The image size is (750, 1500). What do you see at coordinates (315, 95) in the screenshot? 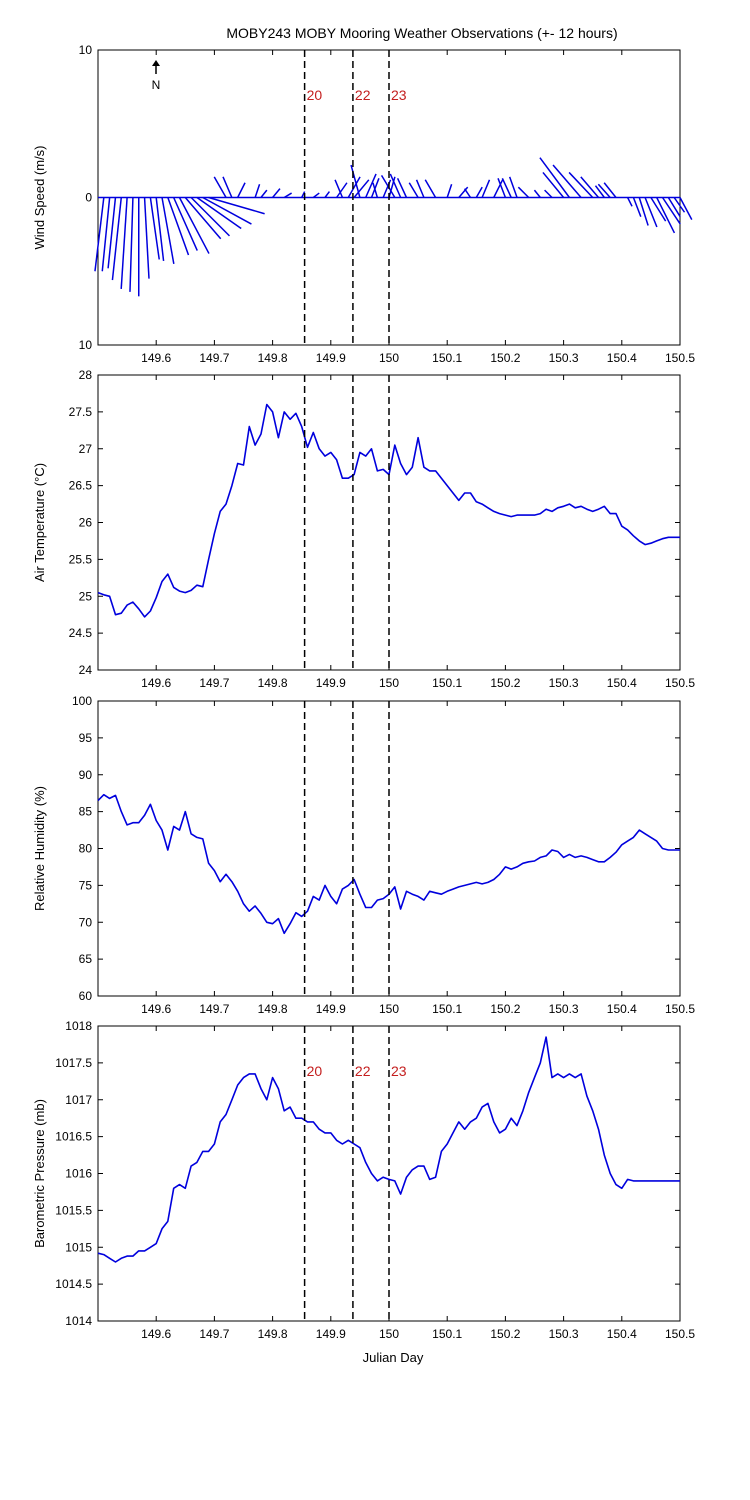
I see `event-marker-label: 20` at bounding box center [315, 95].